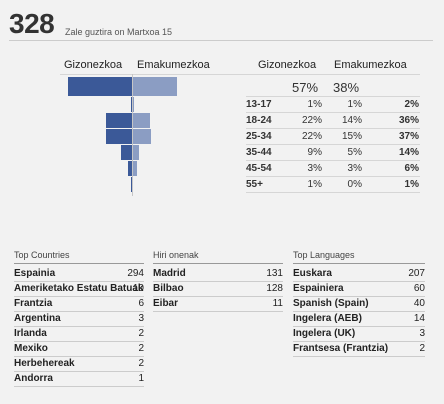 This screenshot has width=444, height=404. Describe the element at coordinates (173, 65) in the screenshot. I see `bar-header-female: Emakumezkoa` at that location.